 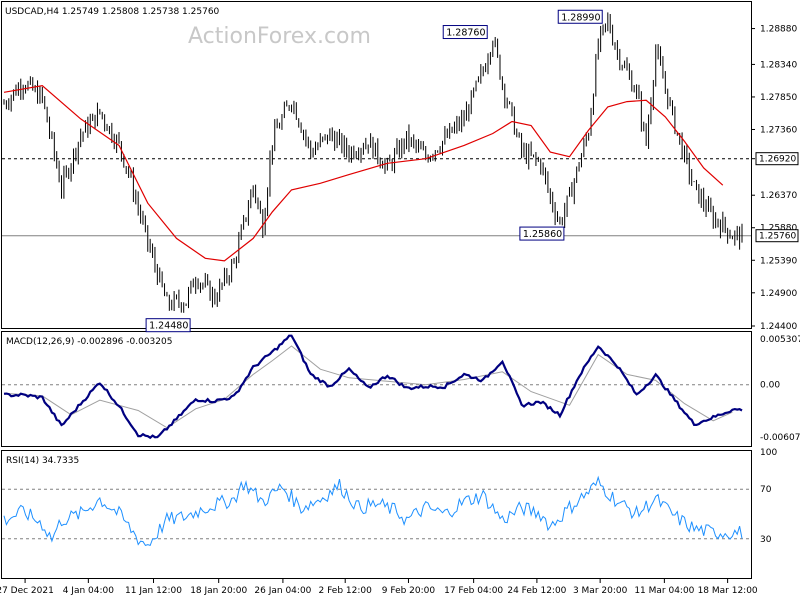 What do you see at coordinates (600, 591) in the screenshot?
I see `time-tick-label-9: 3 Mar 20:00` at bounding box center [600, 591].